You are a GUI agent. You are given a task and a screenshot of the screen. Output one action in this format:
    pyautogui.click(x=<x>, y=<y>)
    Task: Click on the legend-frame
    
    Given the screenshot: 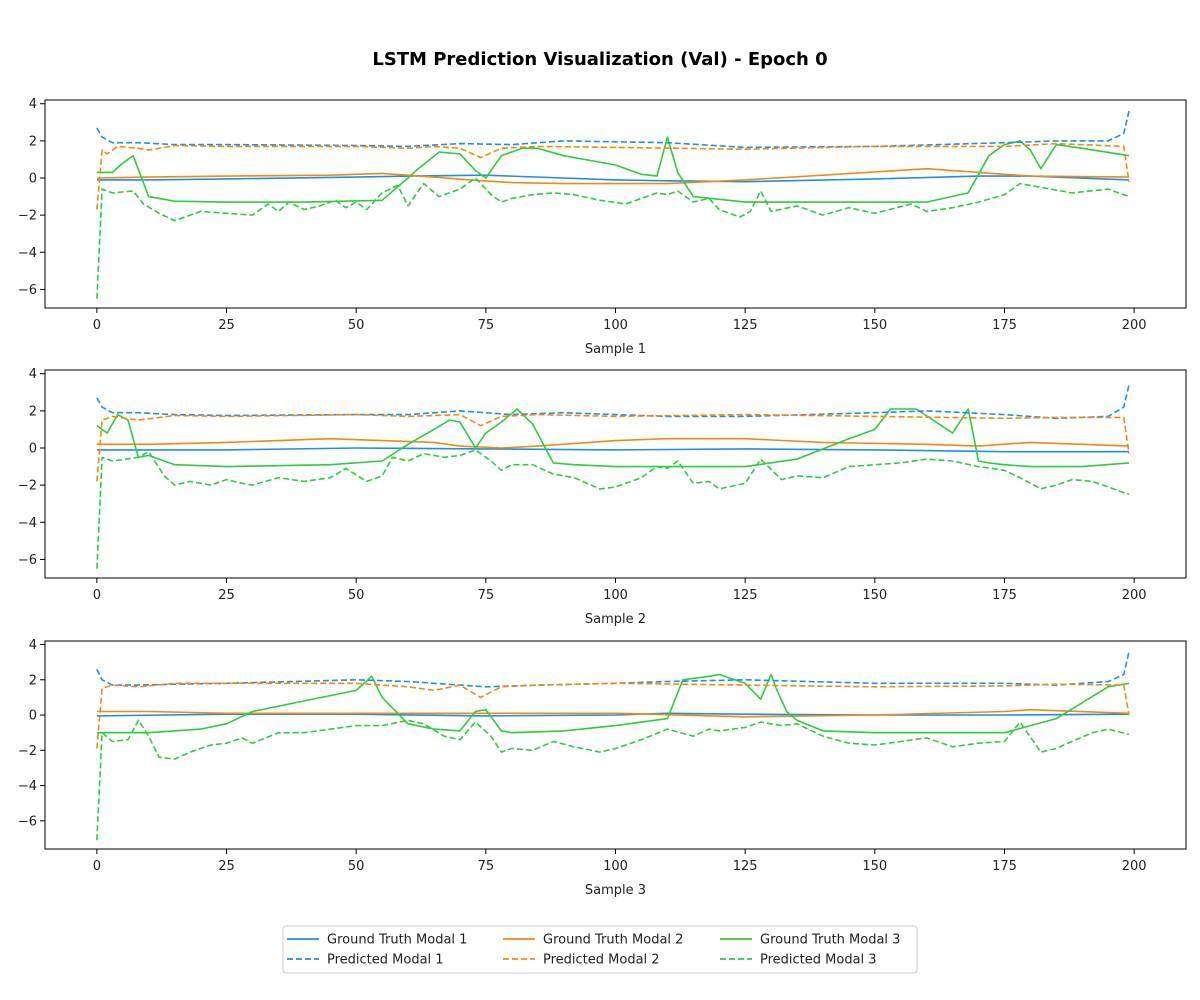 What is the action you would take?
    pyautogui.click(x=600, y=949)
    